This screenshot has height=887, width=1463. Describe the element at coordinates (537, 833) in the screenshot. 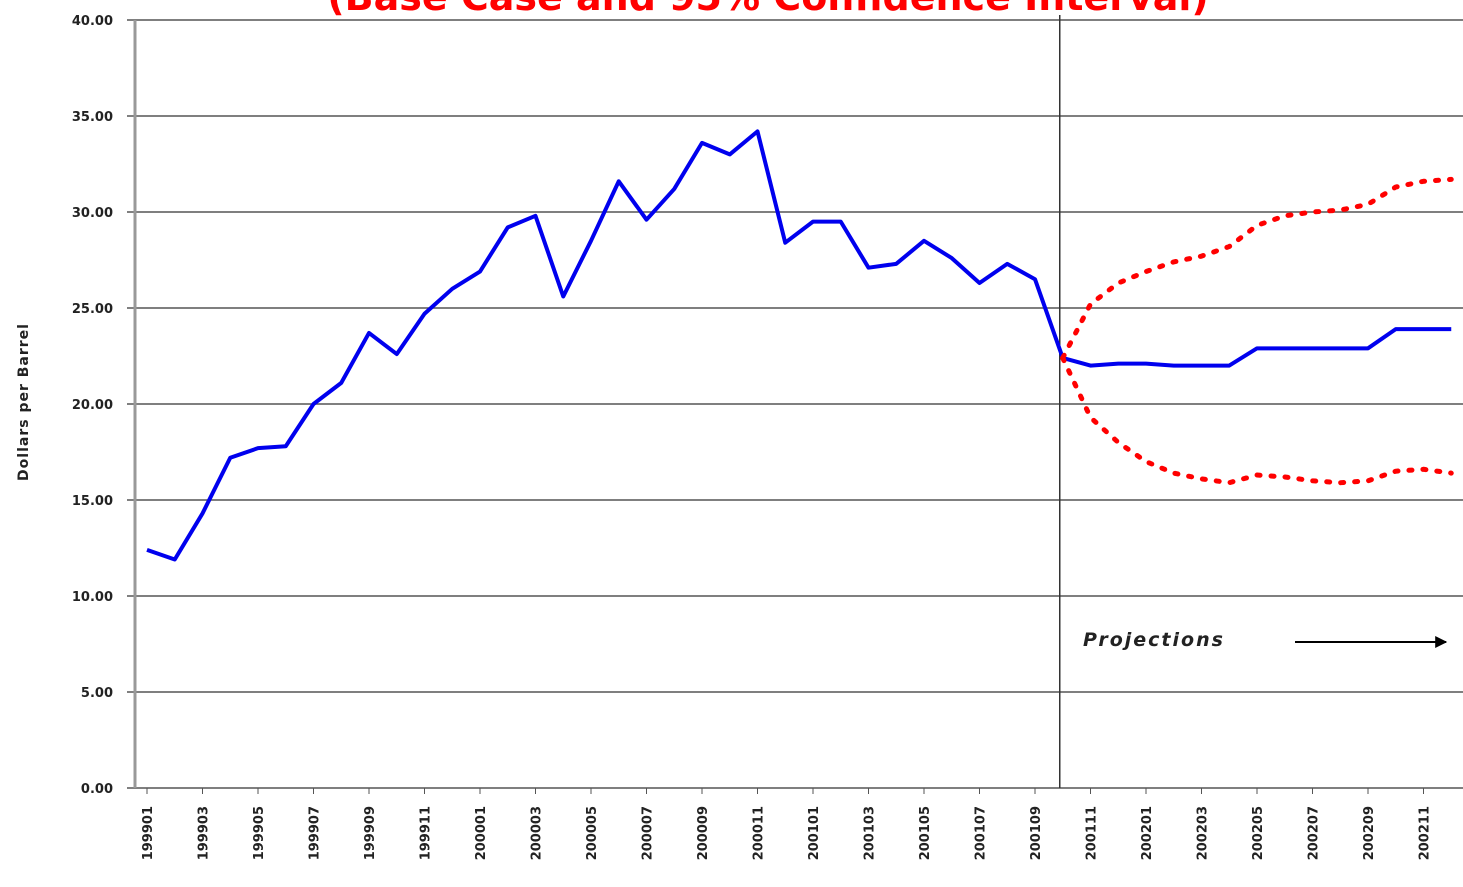

I see `x-tick-label: 200003` at that location.